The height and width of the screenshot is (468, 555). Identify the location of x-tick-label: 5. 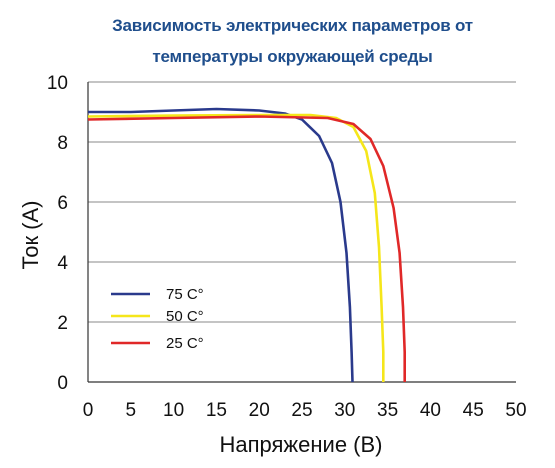
(131, 410).